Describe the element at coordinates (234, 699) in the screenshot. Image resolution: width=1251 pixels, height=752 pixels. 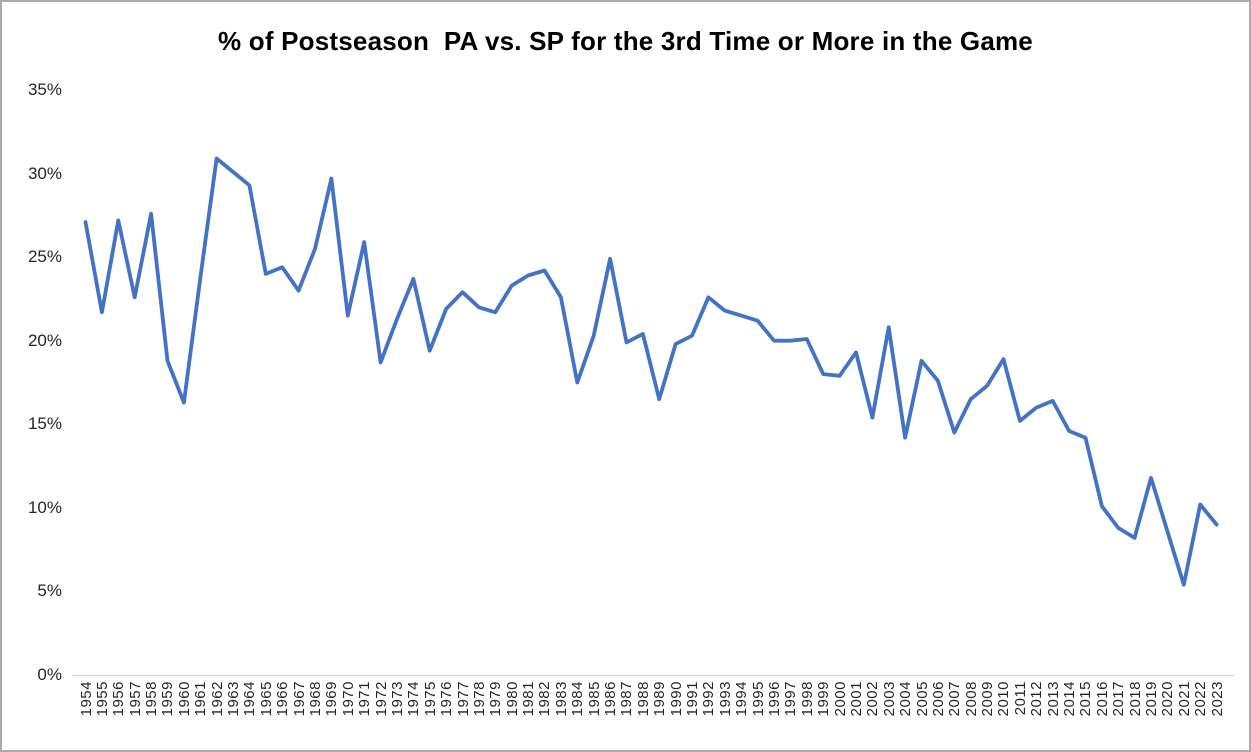
I see `x-axis-tick-label: 1963` at that location.